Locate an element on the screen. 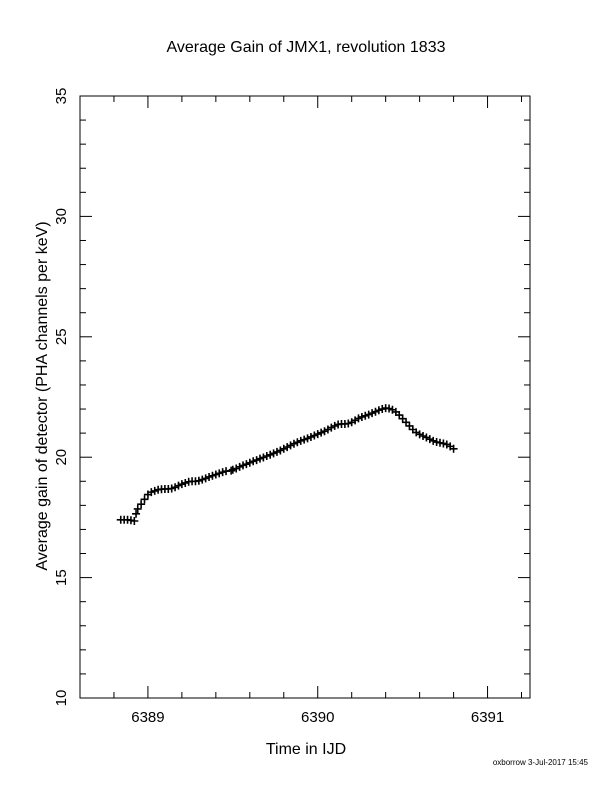  y-tick-label: 35 is located at coordinates (61, 96).